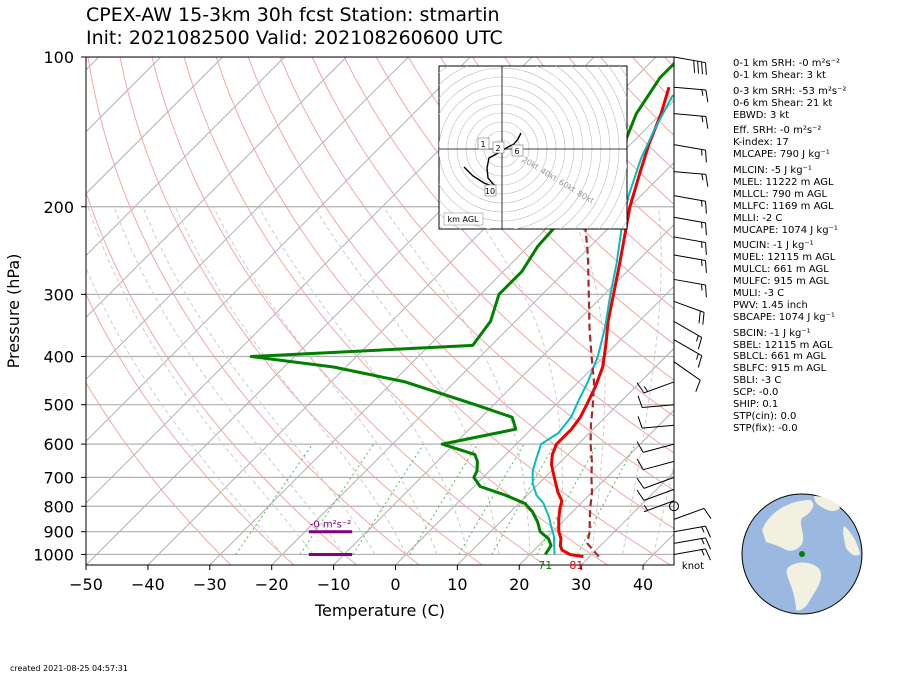 The height and width of the screenshot is (675, 906). I want to click on y-tick-label: 400, so click(58, 357).